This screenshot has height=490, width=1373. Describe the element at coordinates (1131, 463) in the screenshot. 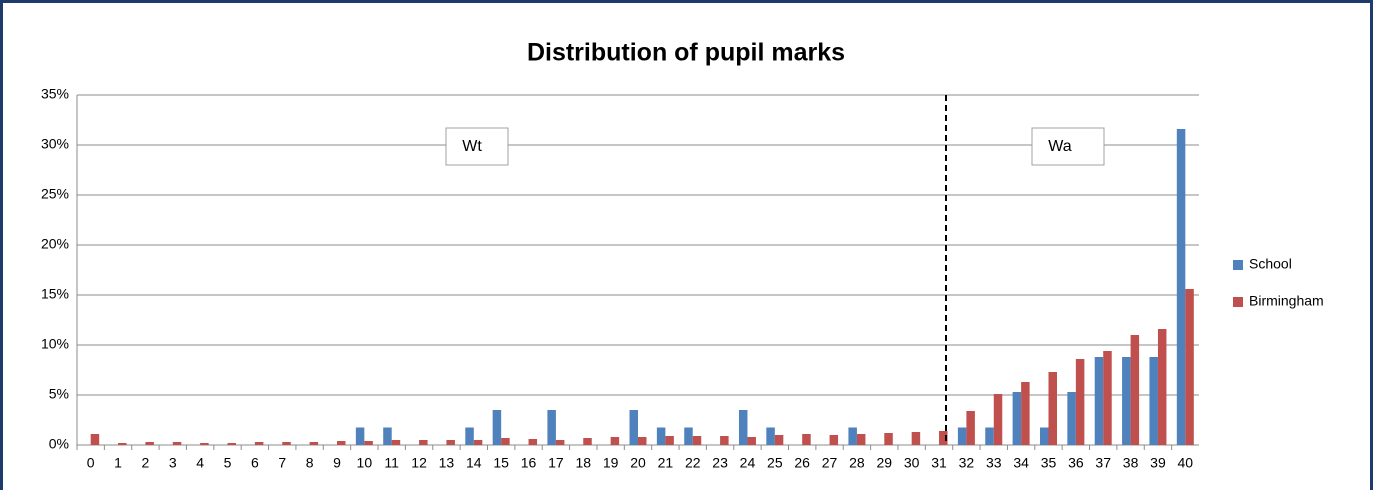

I see `x-tick-label: 38` at that location.